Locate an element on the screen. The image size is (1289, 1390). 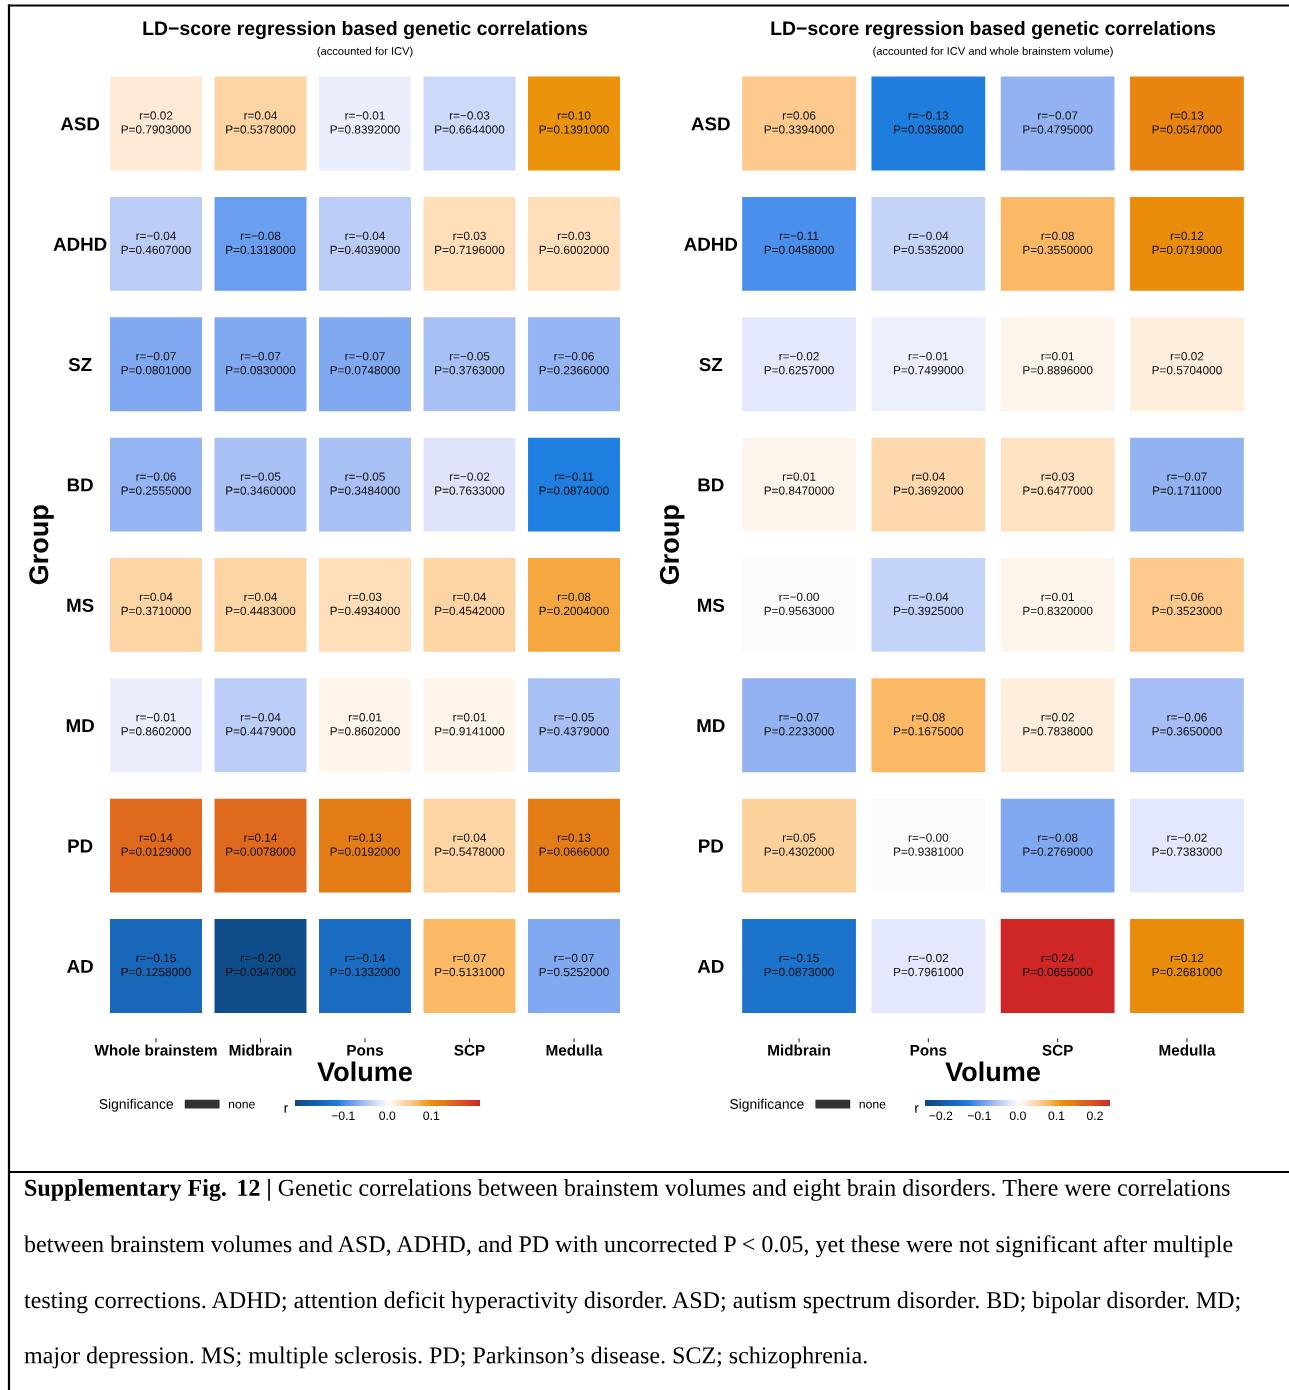
data-label: r=0.01 P=0.8896000 is located at coordinates (1058, 363).